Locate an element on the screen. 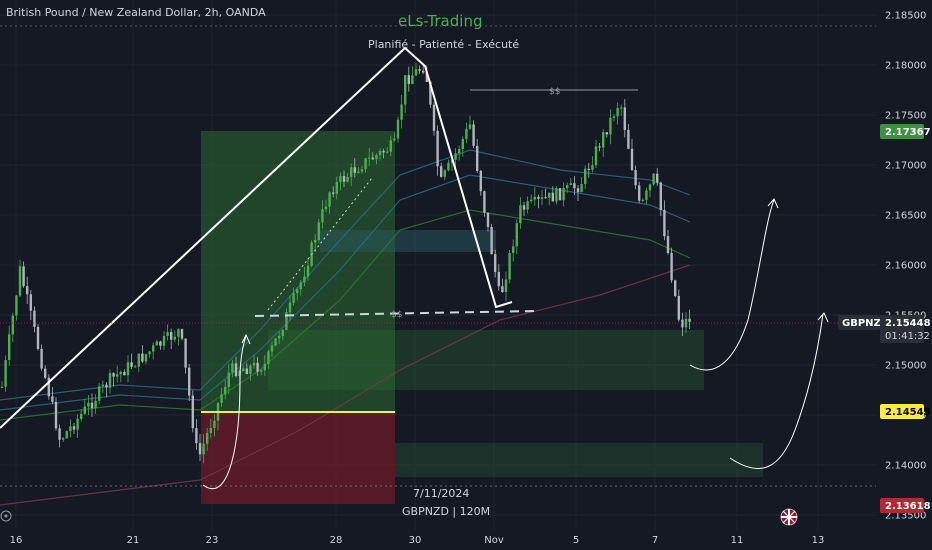 This screenshot has width=932, height=550. x-tick-label: 30 is located at coordinates (415, 540).